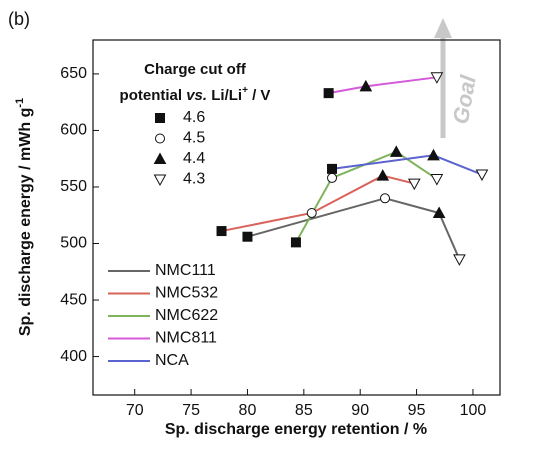 This screenshot has height=453, width=550. I want to click on title-part: potential, so click(153, 95).